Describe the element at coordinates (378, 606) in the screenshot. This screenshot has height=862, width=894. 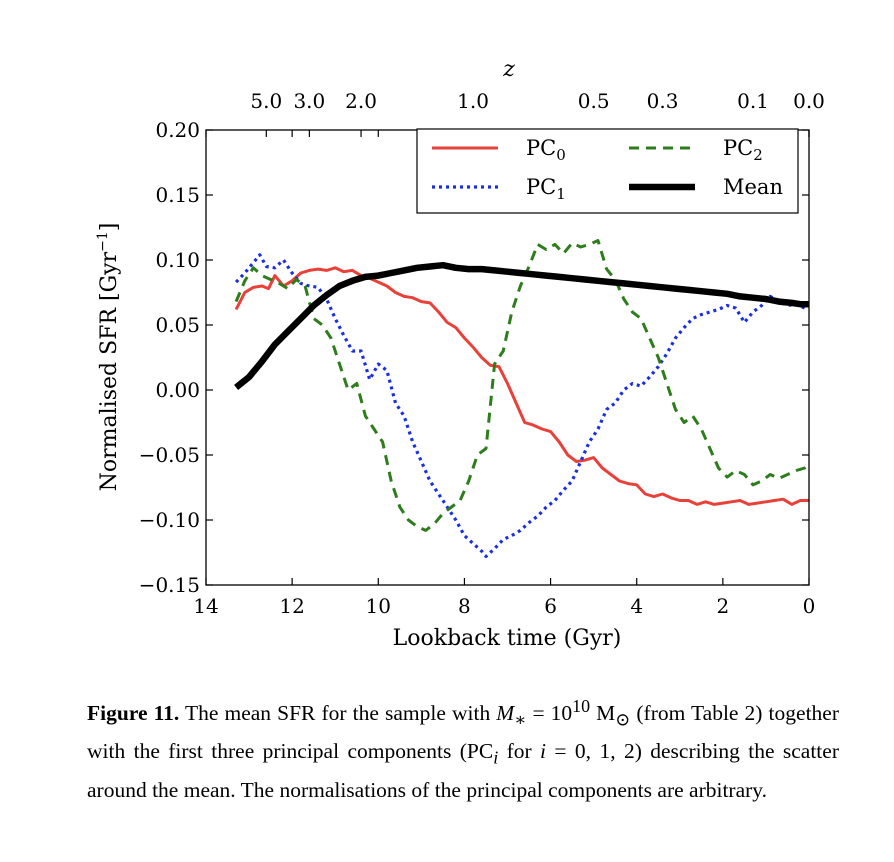
I see `x-tick-label: 10` at that location.